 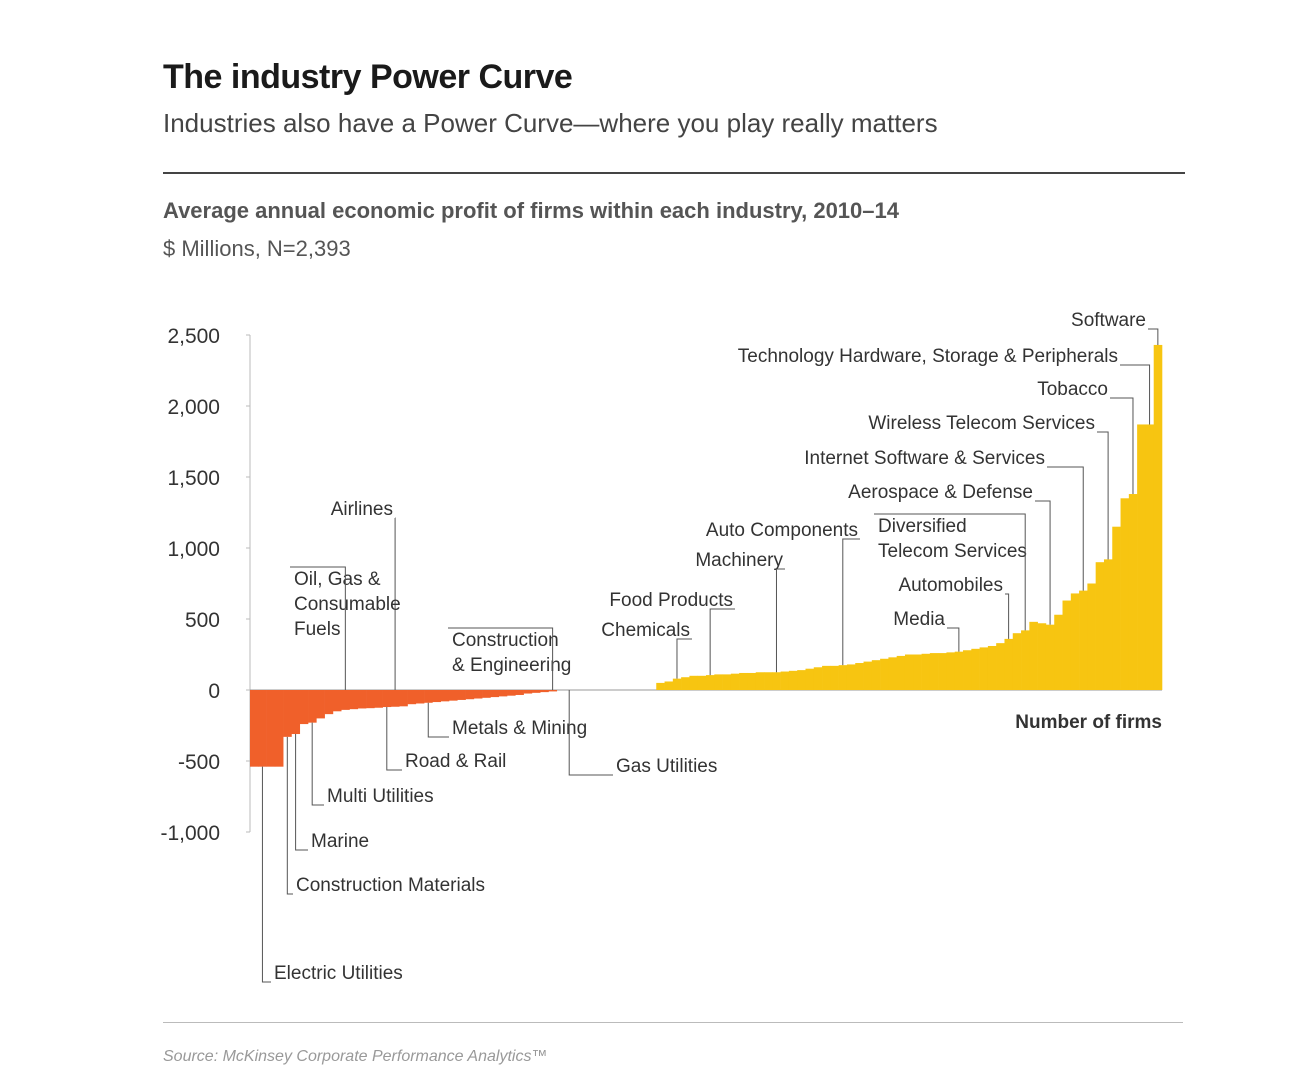 What do you see at coordinates (1072, 389) in the screenshot?
I see `annotation-label: Tobacco` at bounding box center [1072, 389].